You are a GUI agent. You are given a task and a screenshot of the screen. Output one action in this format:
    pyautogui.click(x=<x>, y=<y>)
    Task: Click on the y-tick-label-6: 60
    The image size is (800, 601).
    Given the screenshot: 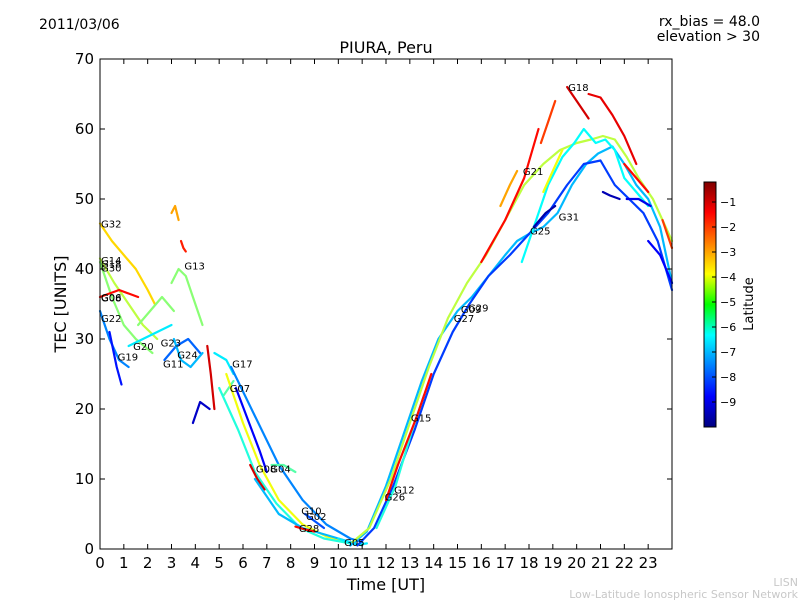 What is the action you would take?
    pyautogui.click(x=84, y=129)
    